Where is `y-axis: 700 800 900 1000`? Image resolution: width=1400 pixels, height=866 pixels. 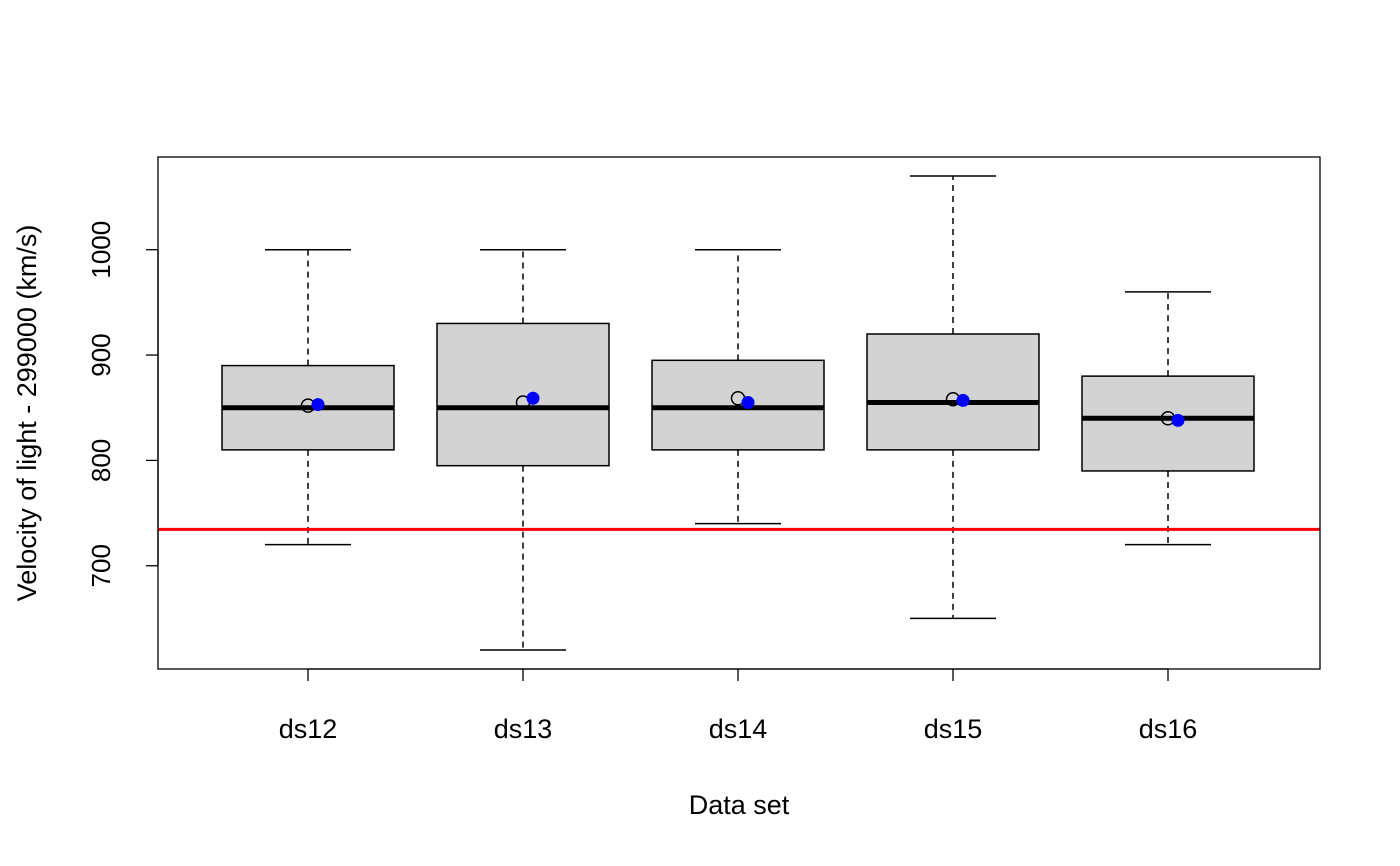
y-axis: 700 800 900 1000 is located at coordinates (122, 404).